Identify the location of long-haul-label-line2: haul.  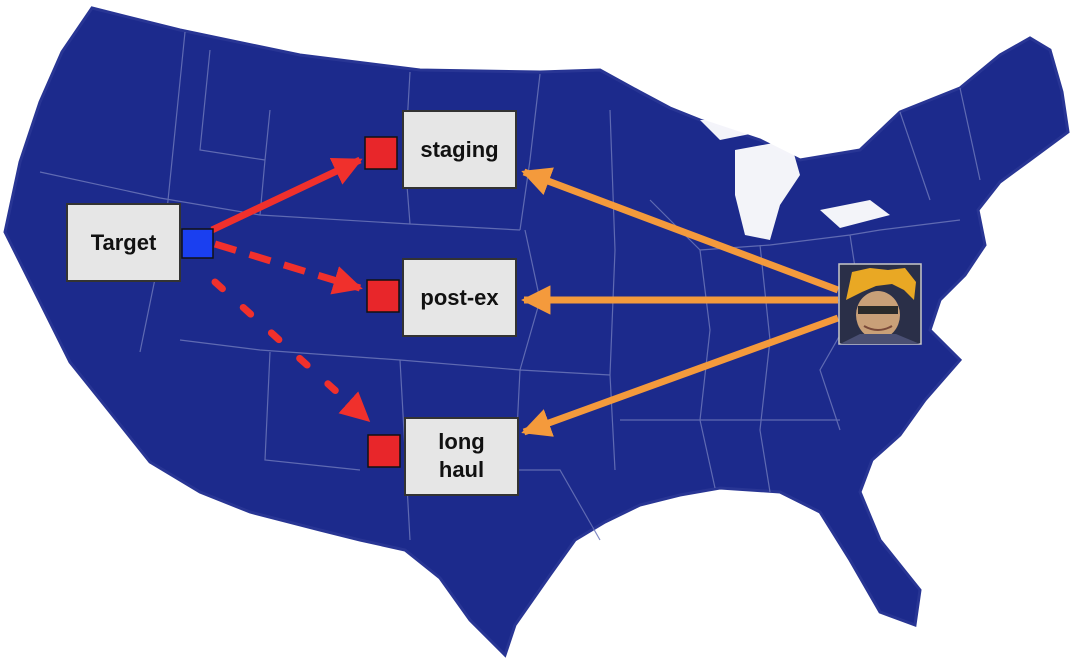
(461, 469).